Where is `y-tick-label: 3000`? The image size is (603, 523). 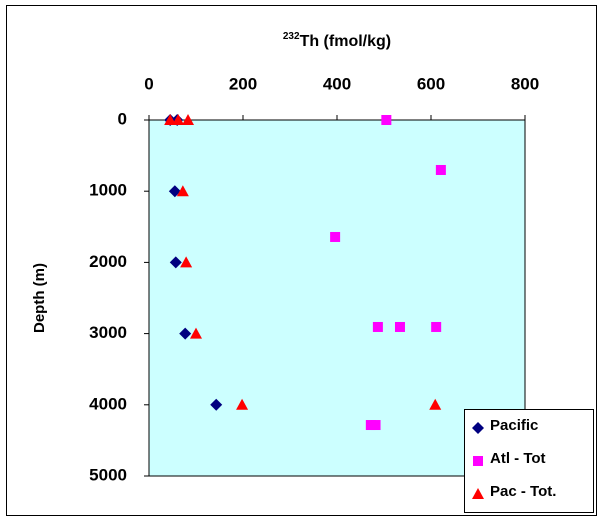 y-tick-label: 3000 is located at coordinates (108, 332).